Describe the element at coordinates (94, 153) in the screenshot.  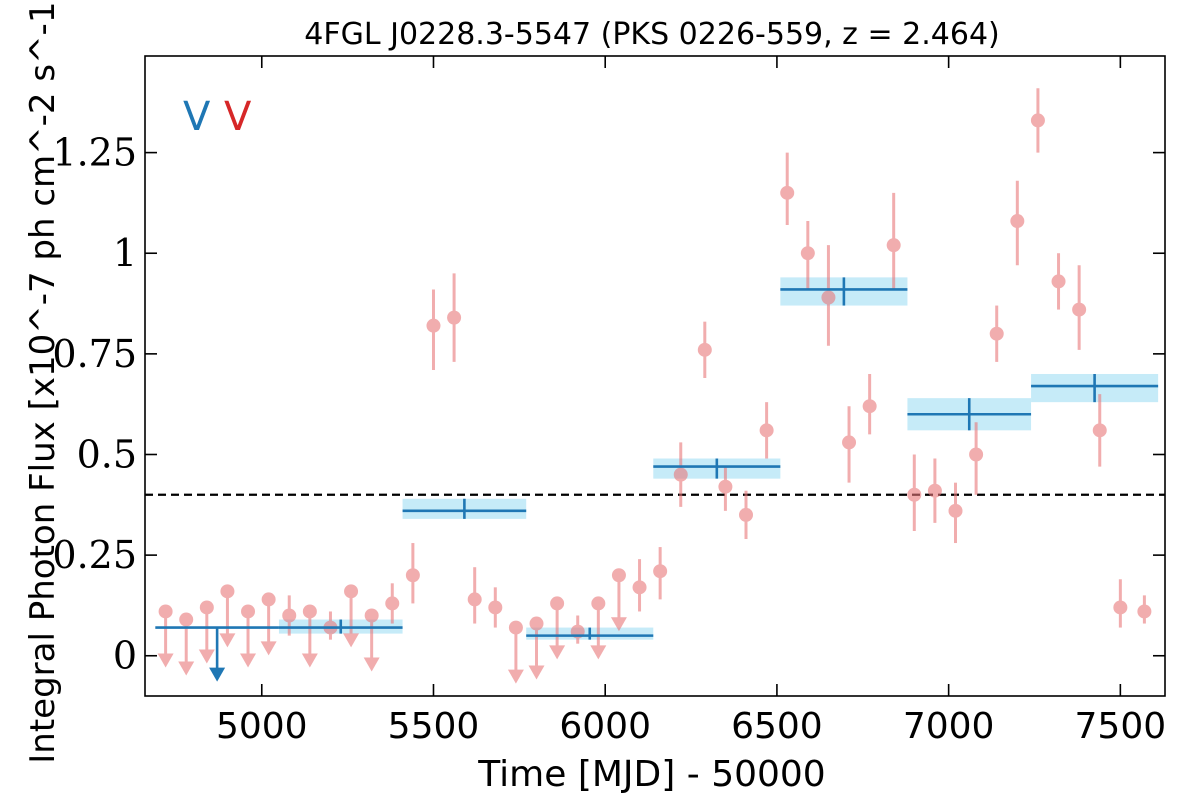
I see `y-tick-label: 1.25` at that location.